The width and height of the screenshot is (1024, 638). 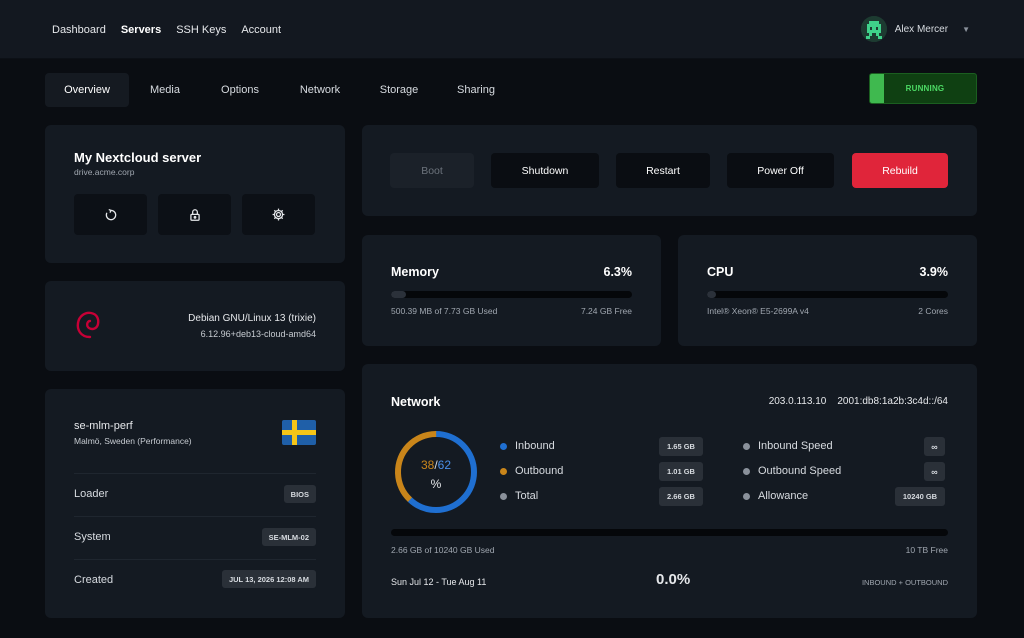 I want to click on allowance-dot, so click(x=746, y=496).